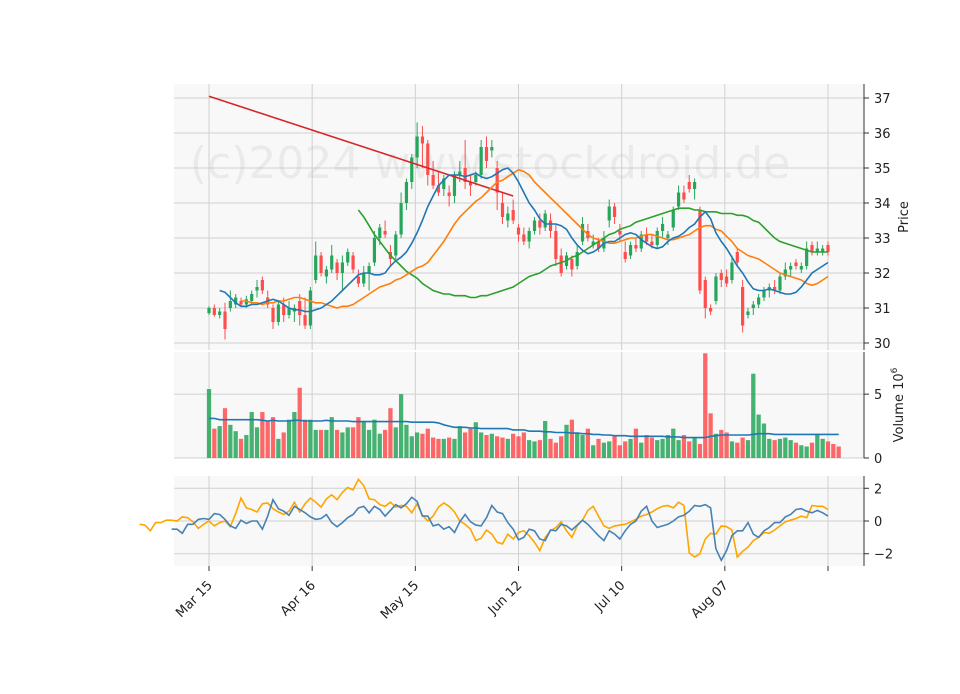  I want to click on volume-y-tick-label: 5, so click(878, 395).